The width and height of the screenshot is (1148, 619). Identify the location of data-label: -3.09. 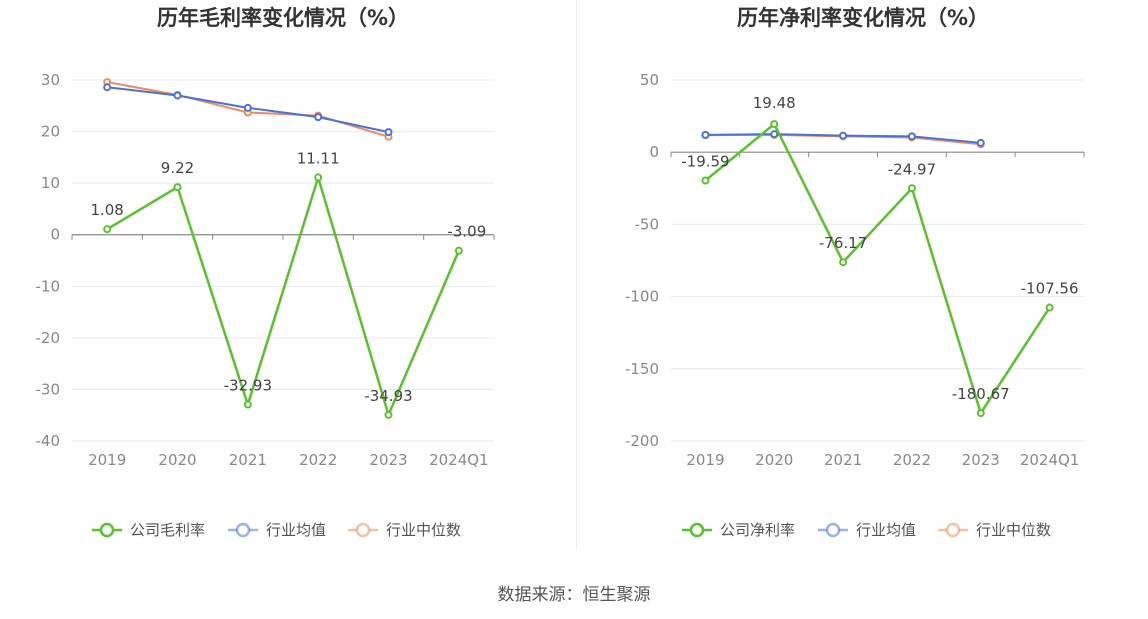
(466, 232).